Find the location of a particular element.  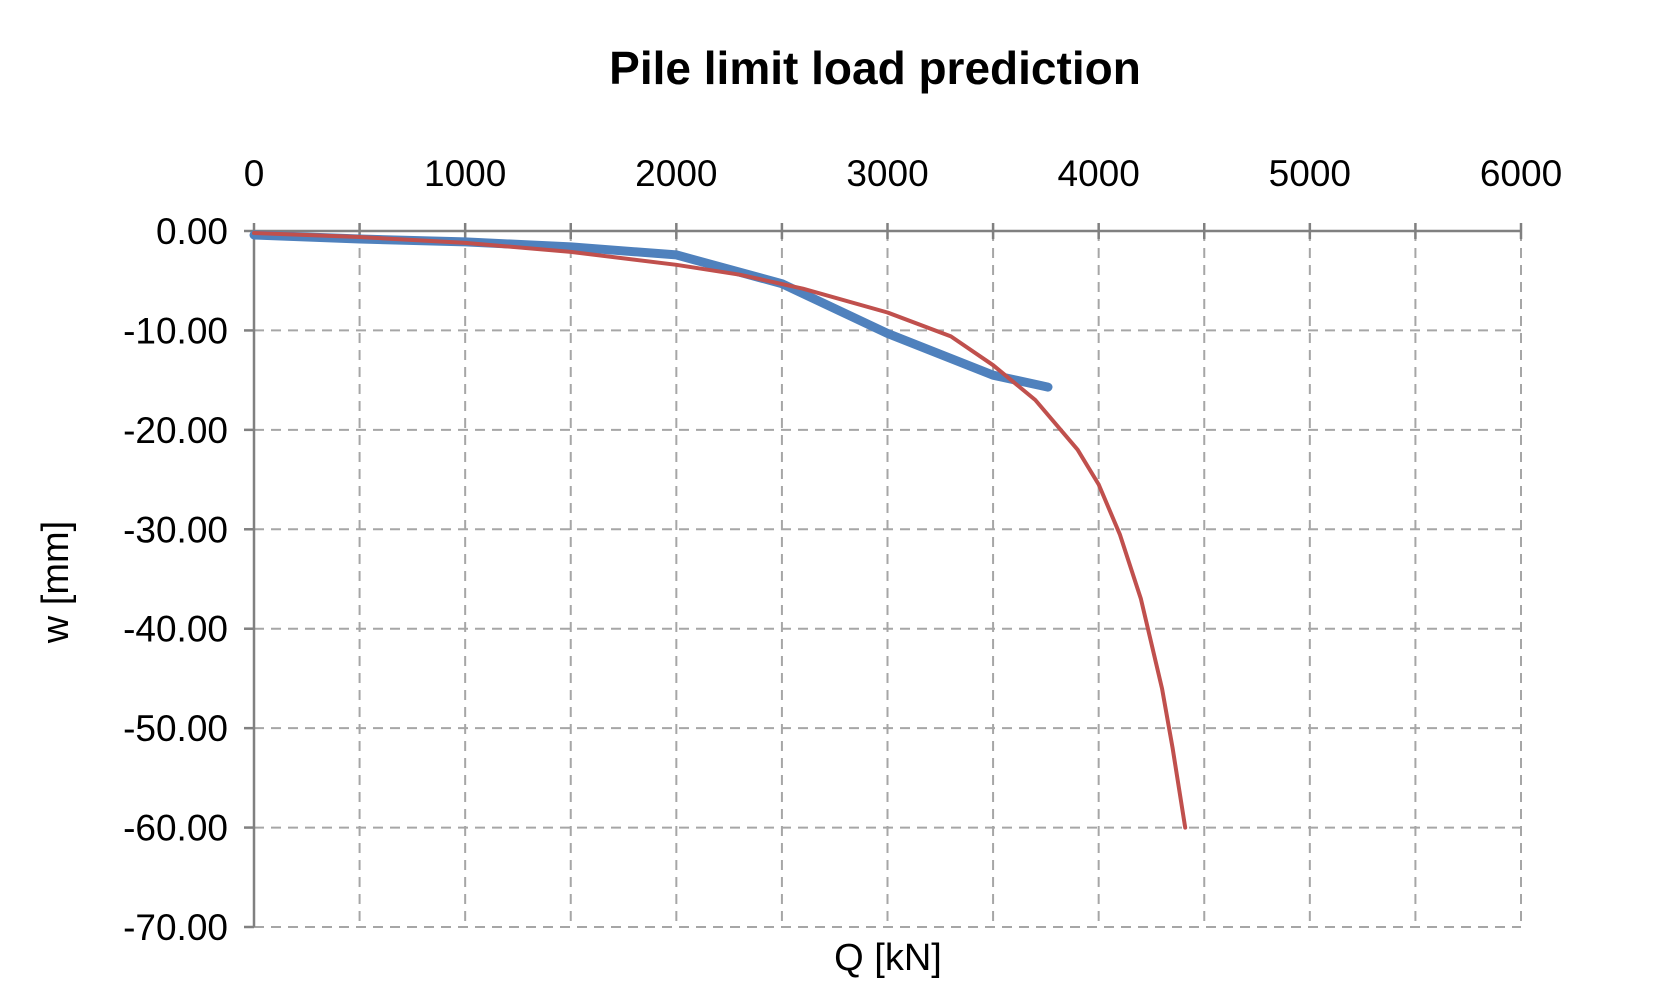

chart-title: Pile limit load prediction is located at coordinates (875, 68).